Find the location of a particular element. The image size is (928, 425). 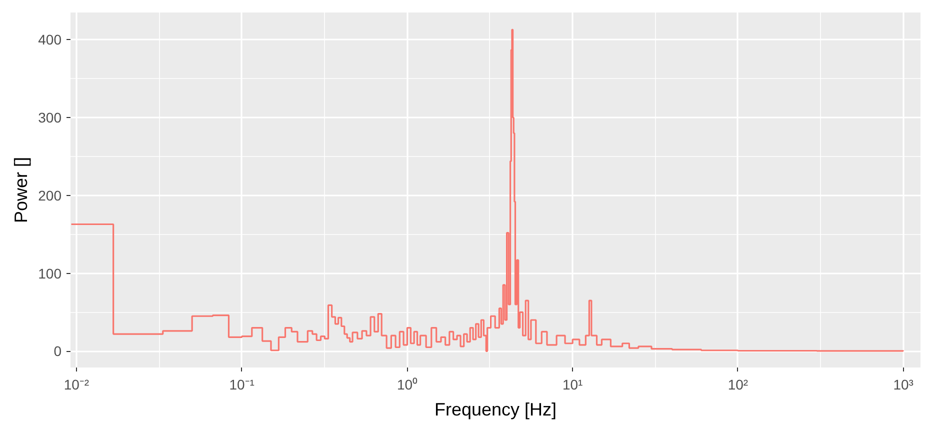

x-tick-label: 10⁻² is located at coordinates (77, 384).